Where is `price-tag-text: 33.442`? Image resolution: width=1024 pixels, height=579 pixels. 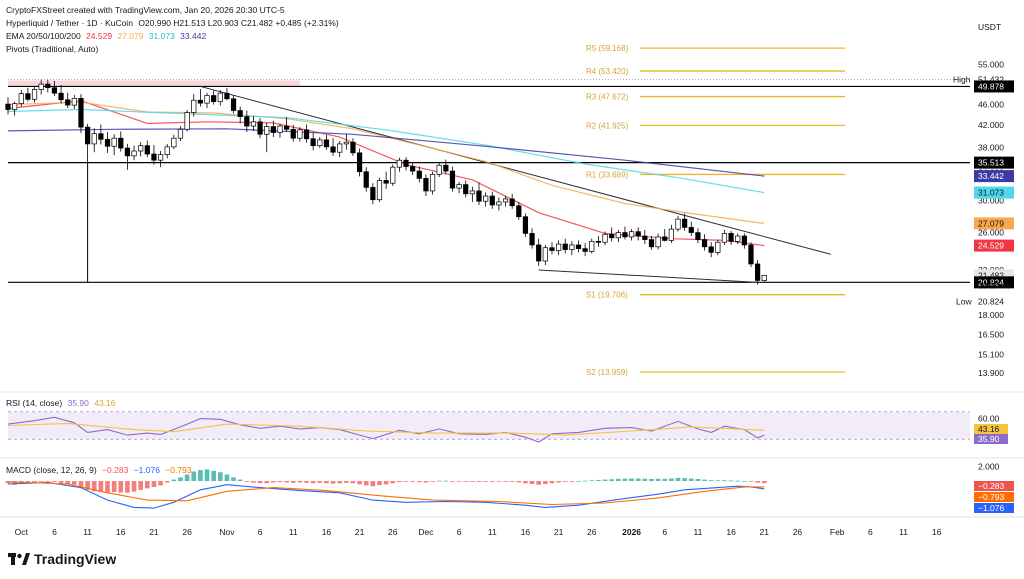 price-tag-text: 33.442 is located at coordinates (991, 176).